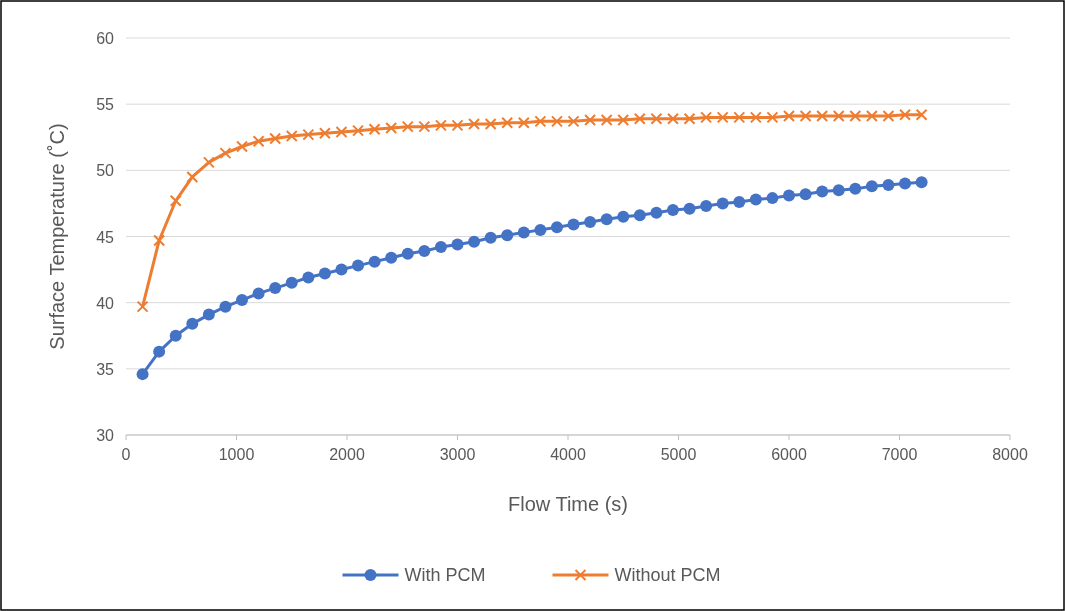  Describe the element at coordinates (57, 236) in the screenshot. I see `y-axis-title: Surface Temperature (˚C)` at that location.